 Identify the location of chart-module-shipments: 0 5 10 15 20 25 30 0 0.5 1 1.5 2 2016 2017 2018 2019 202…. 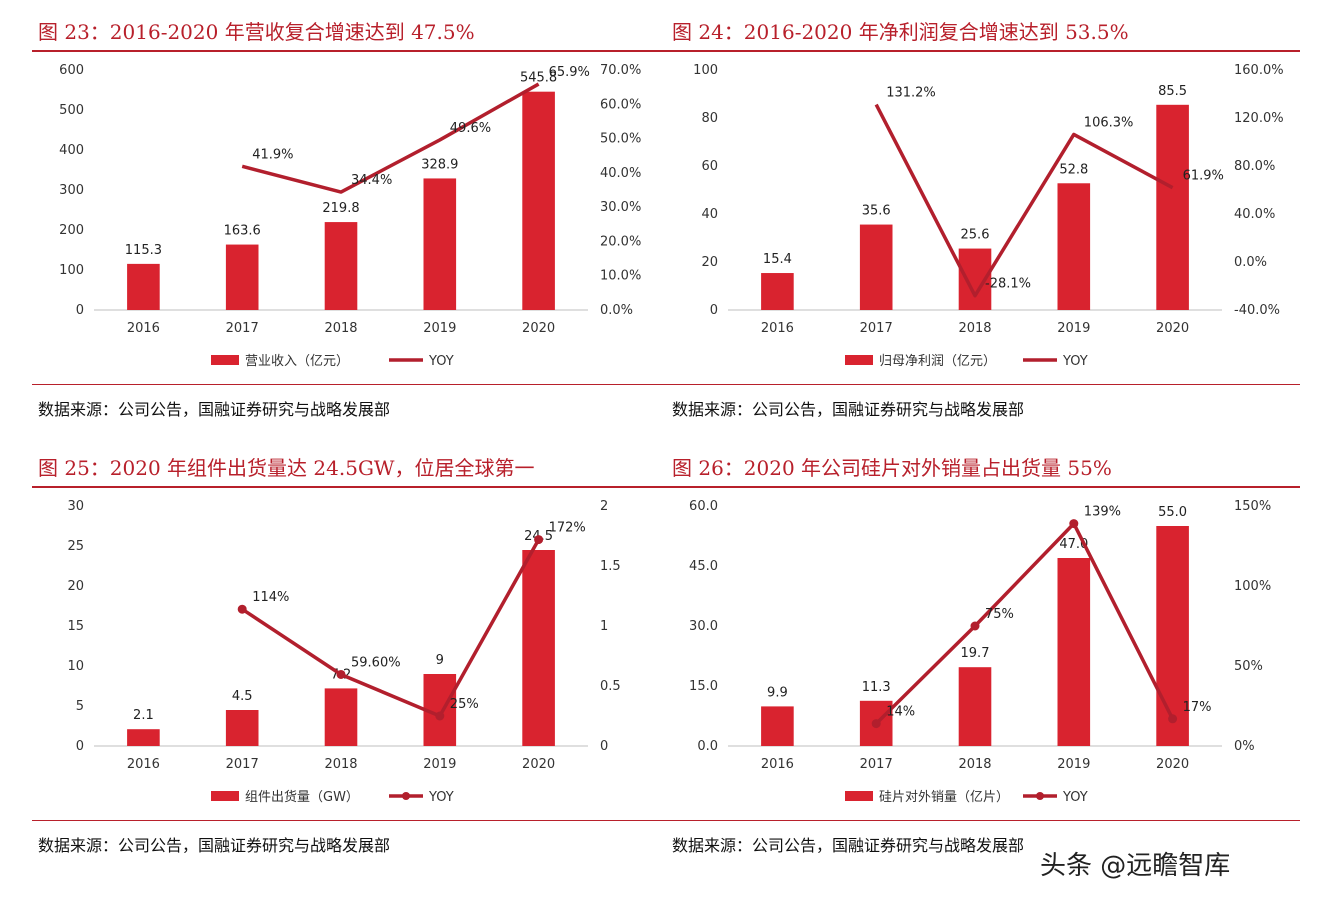
(344, 652).